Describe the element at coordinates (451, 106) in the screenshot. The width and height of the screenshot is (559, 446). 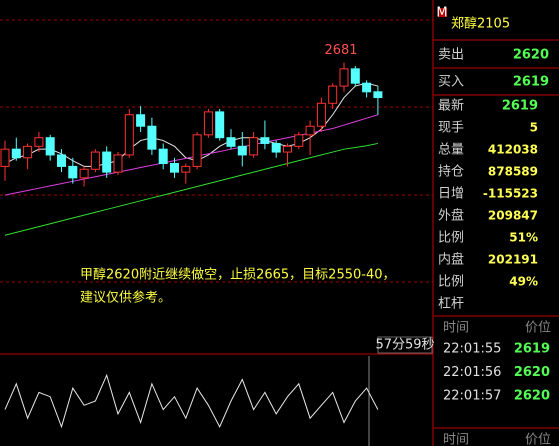
I see `stat-label: 最新` at that location.